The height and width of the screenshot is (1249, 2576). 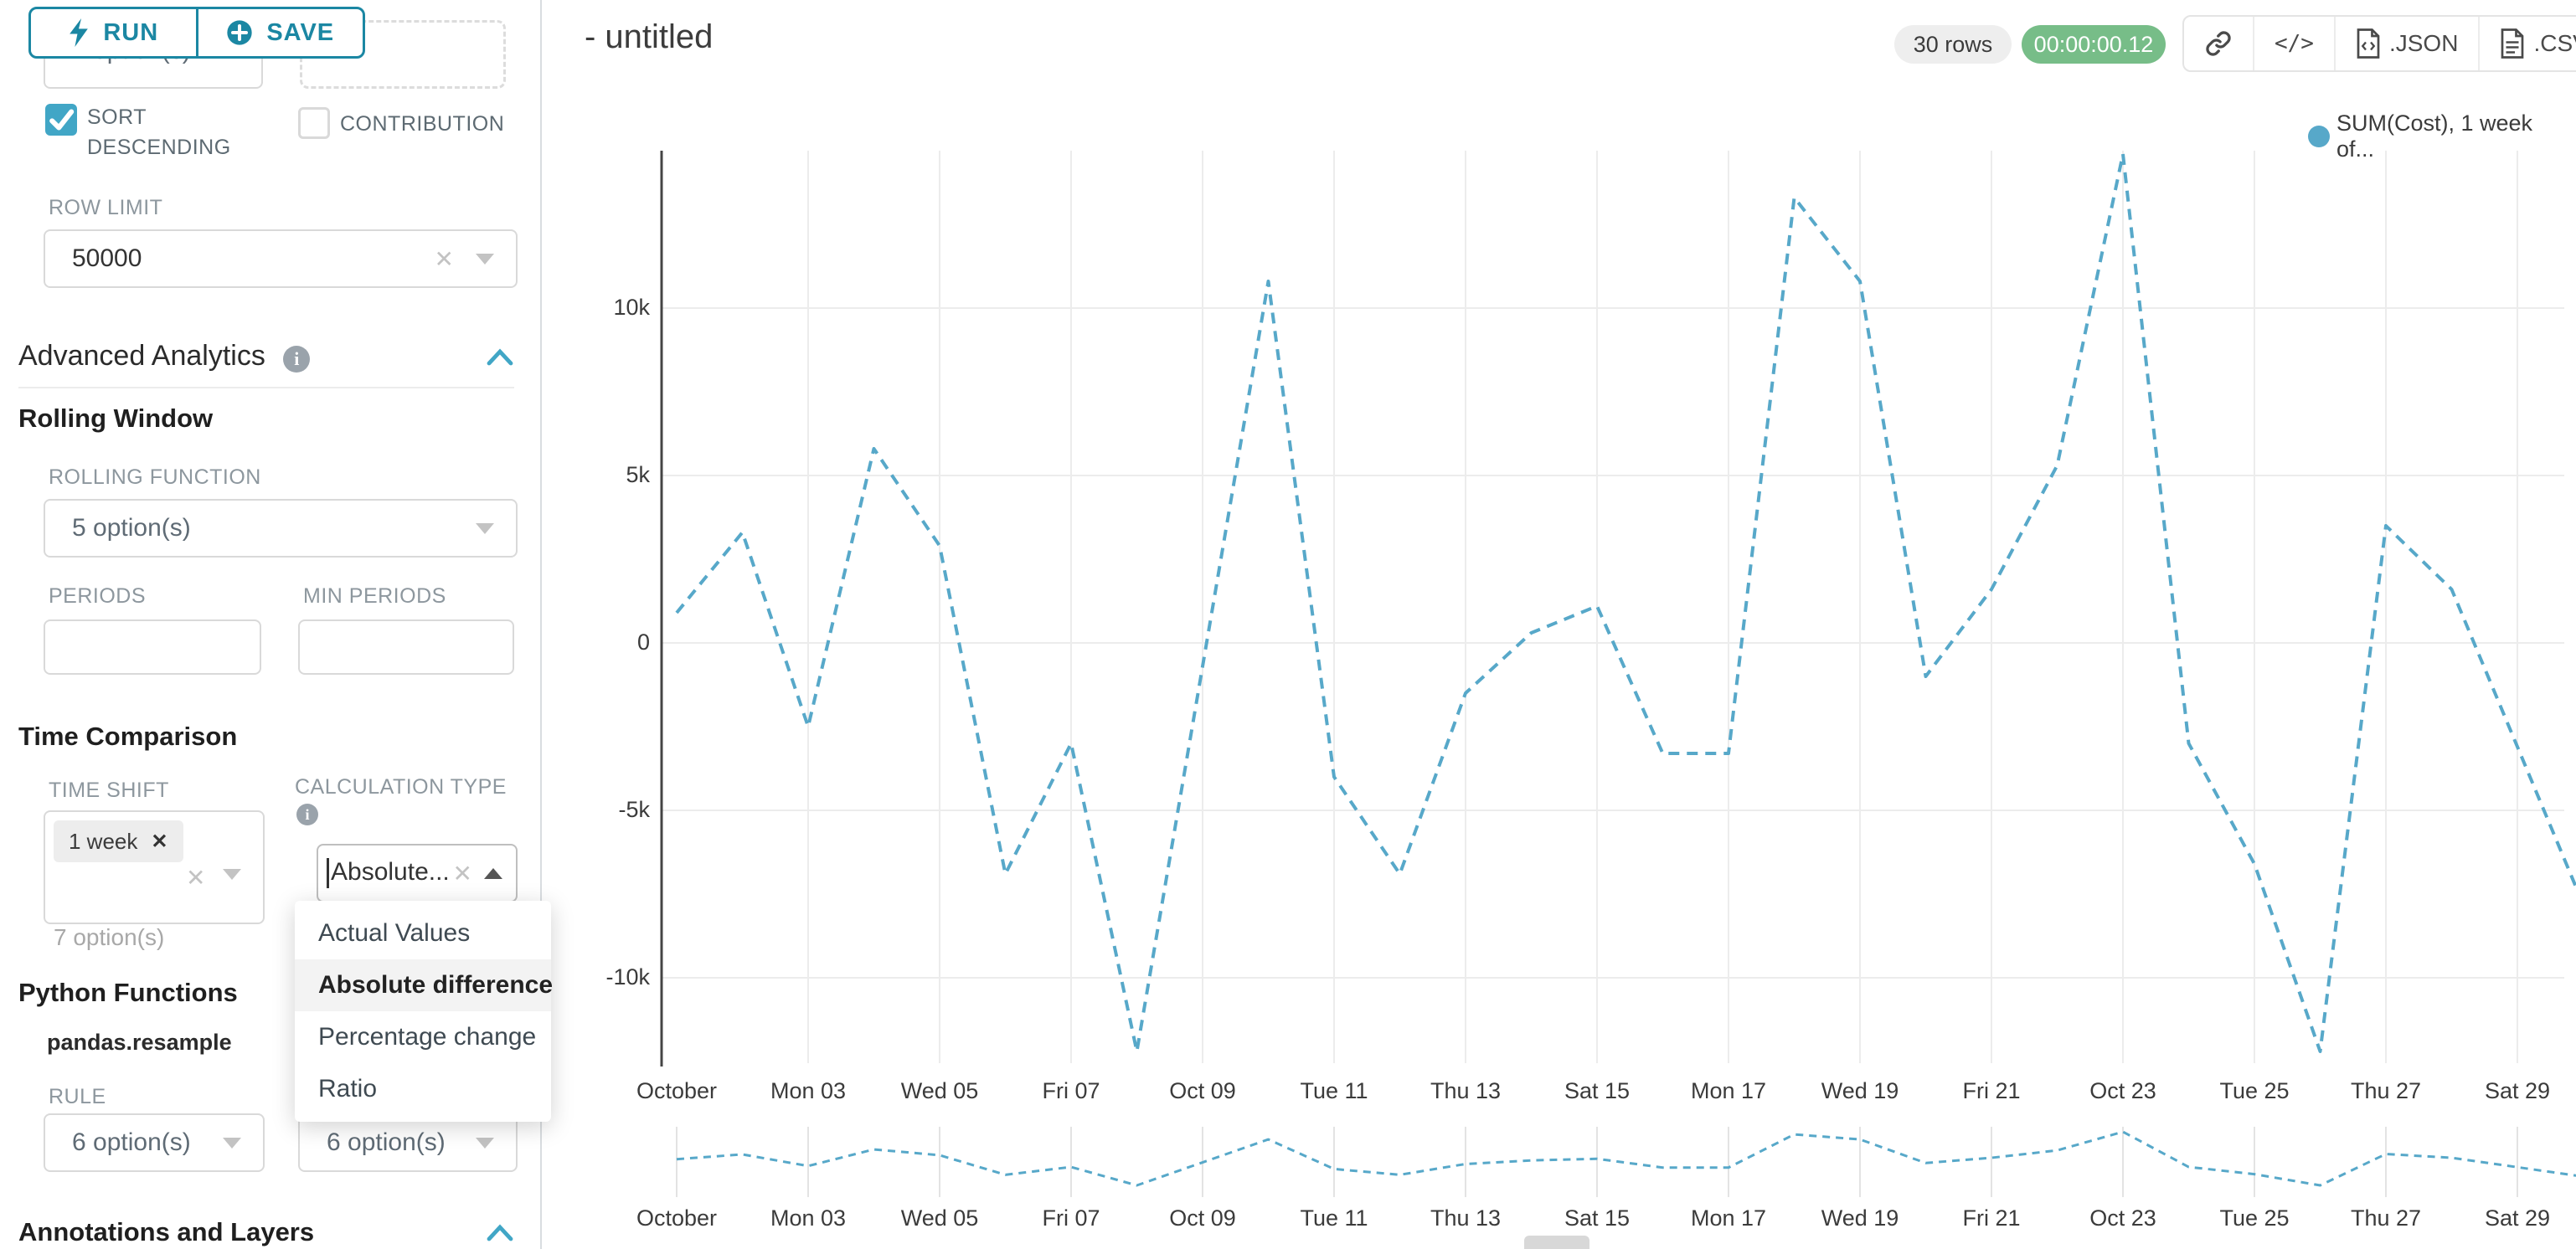 What do you see at coordinates (109, 937) in the screenshot?
I see `time-shift-hint: 7 option(s)` at bounding box center [109, 937].